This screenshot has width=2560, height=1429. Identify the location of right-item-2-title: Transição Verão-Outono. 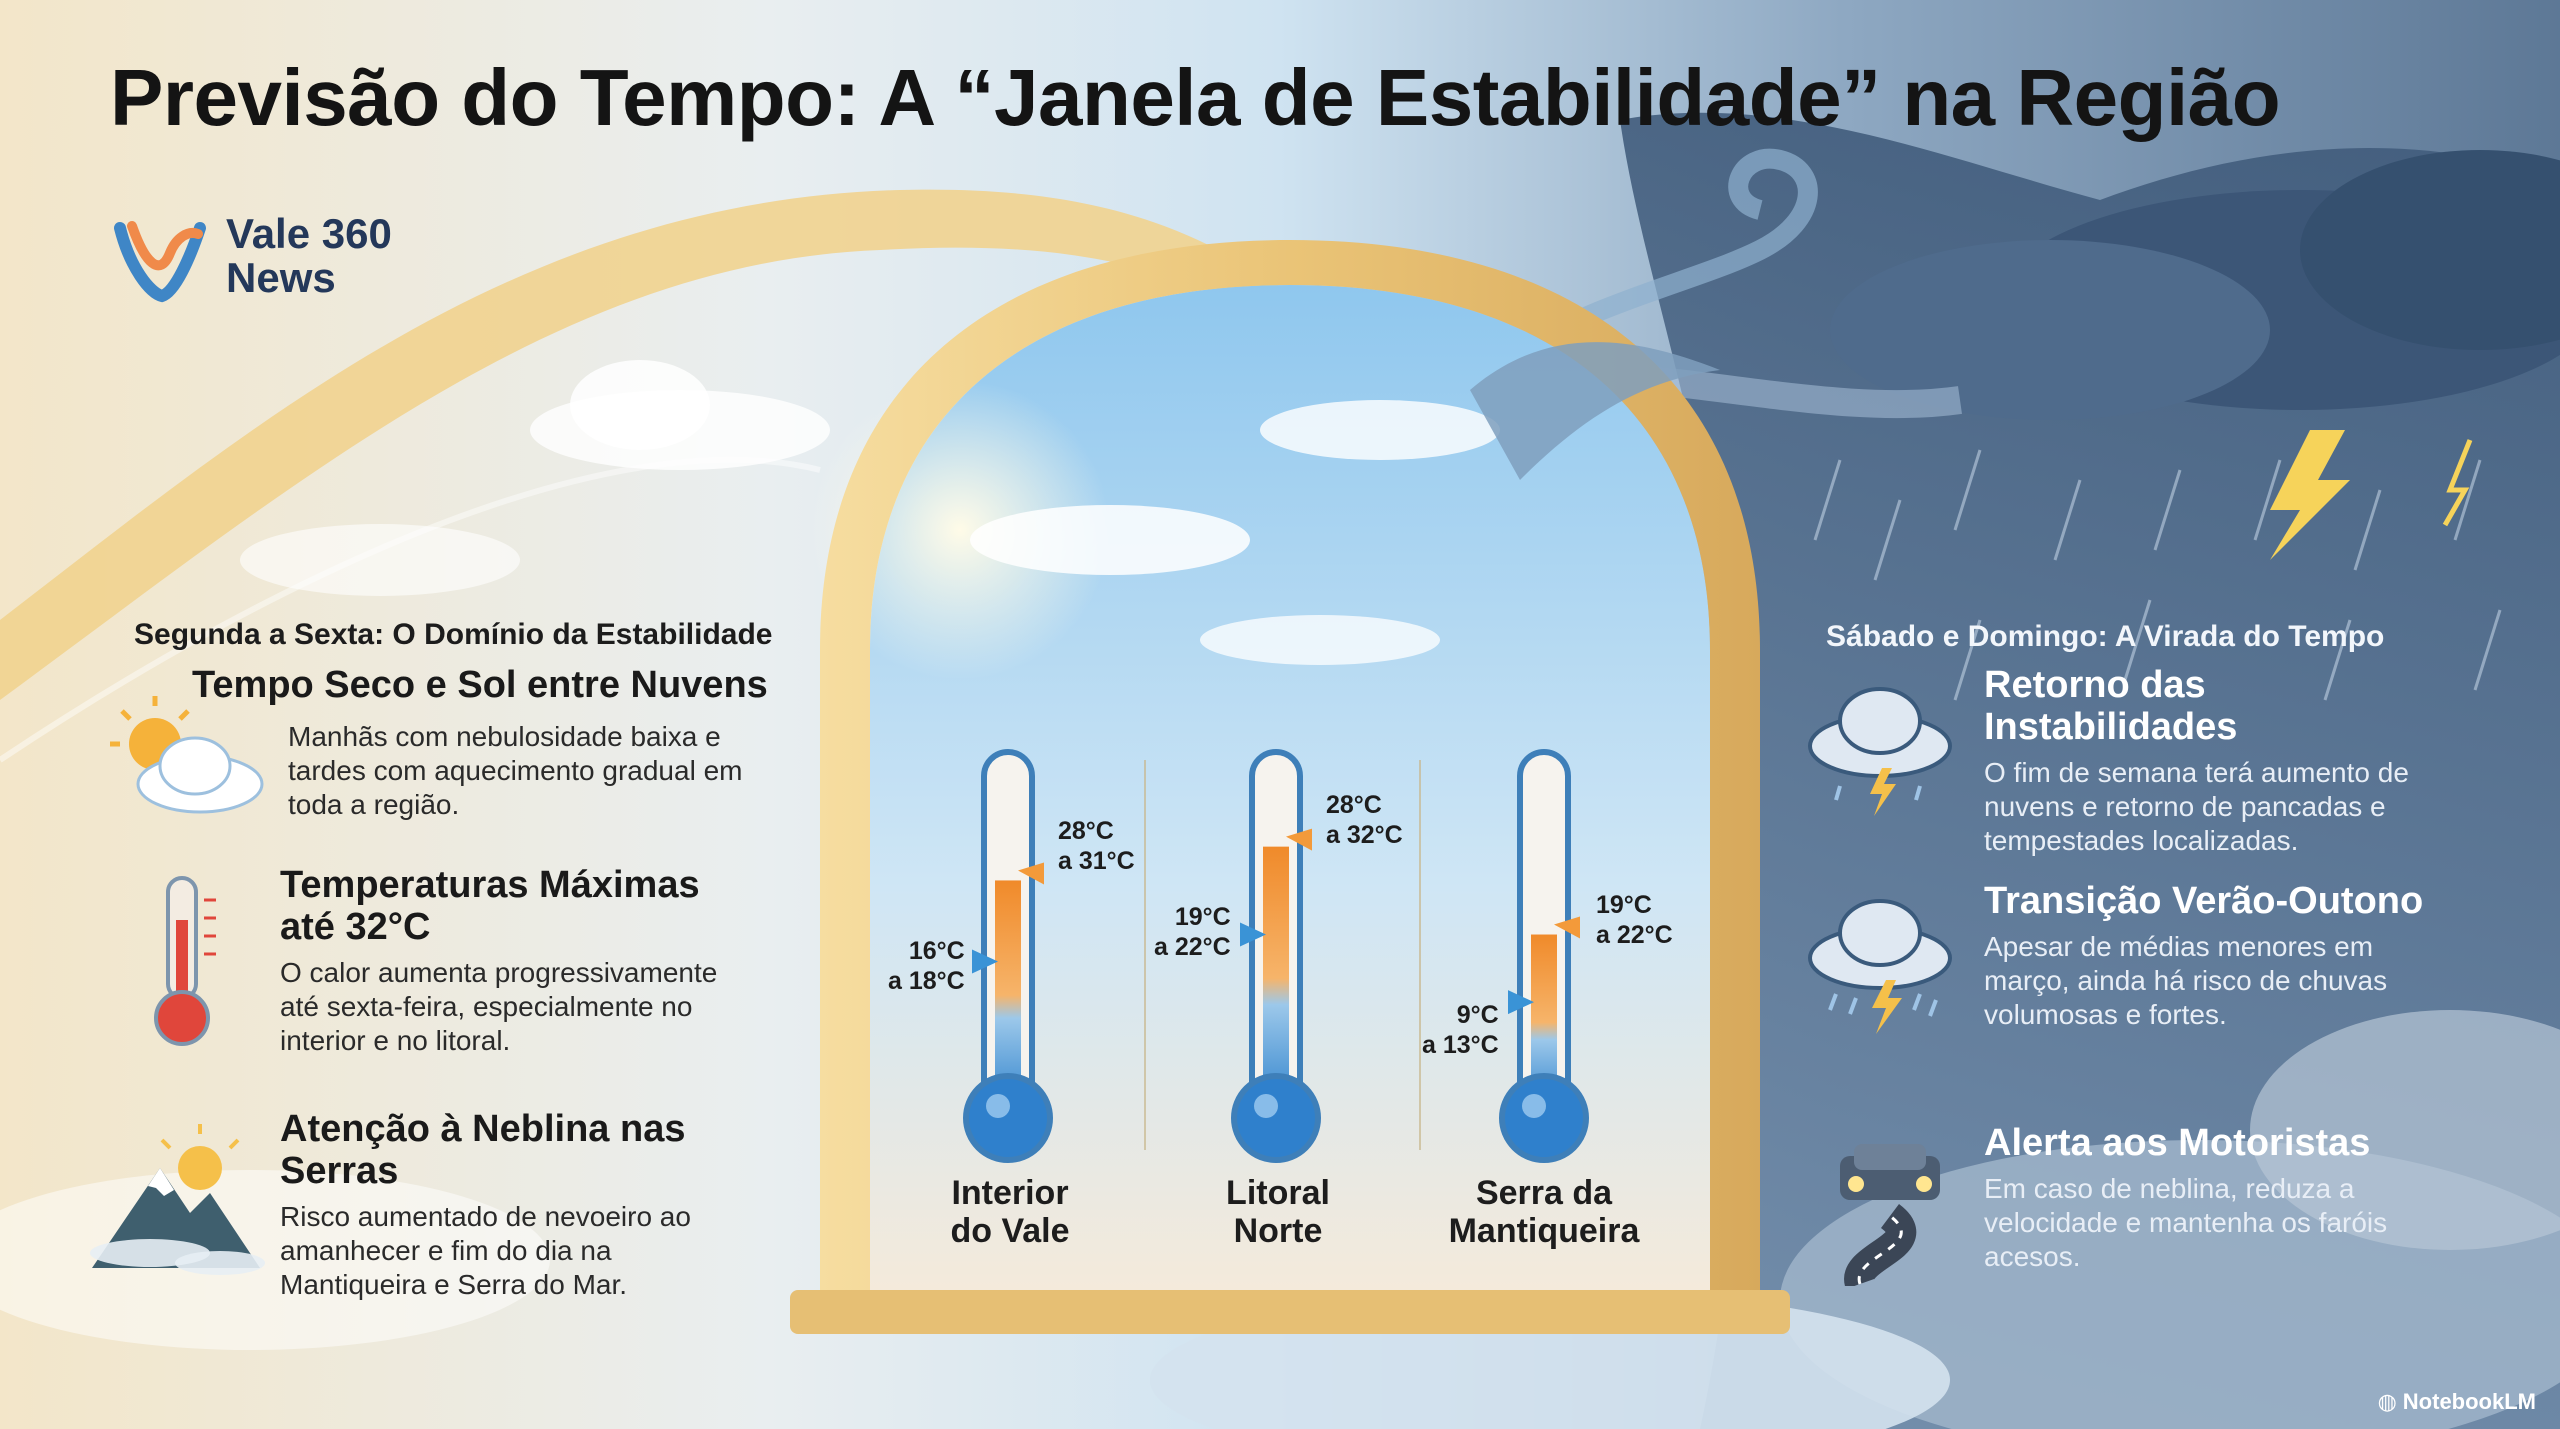
(2204, 901).